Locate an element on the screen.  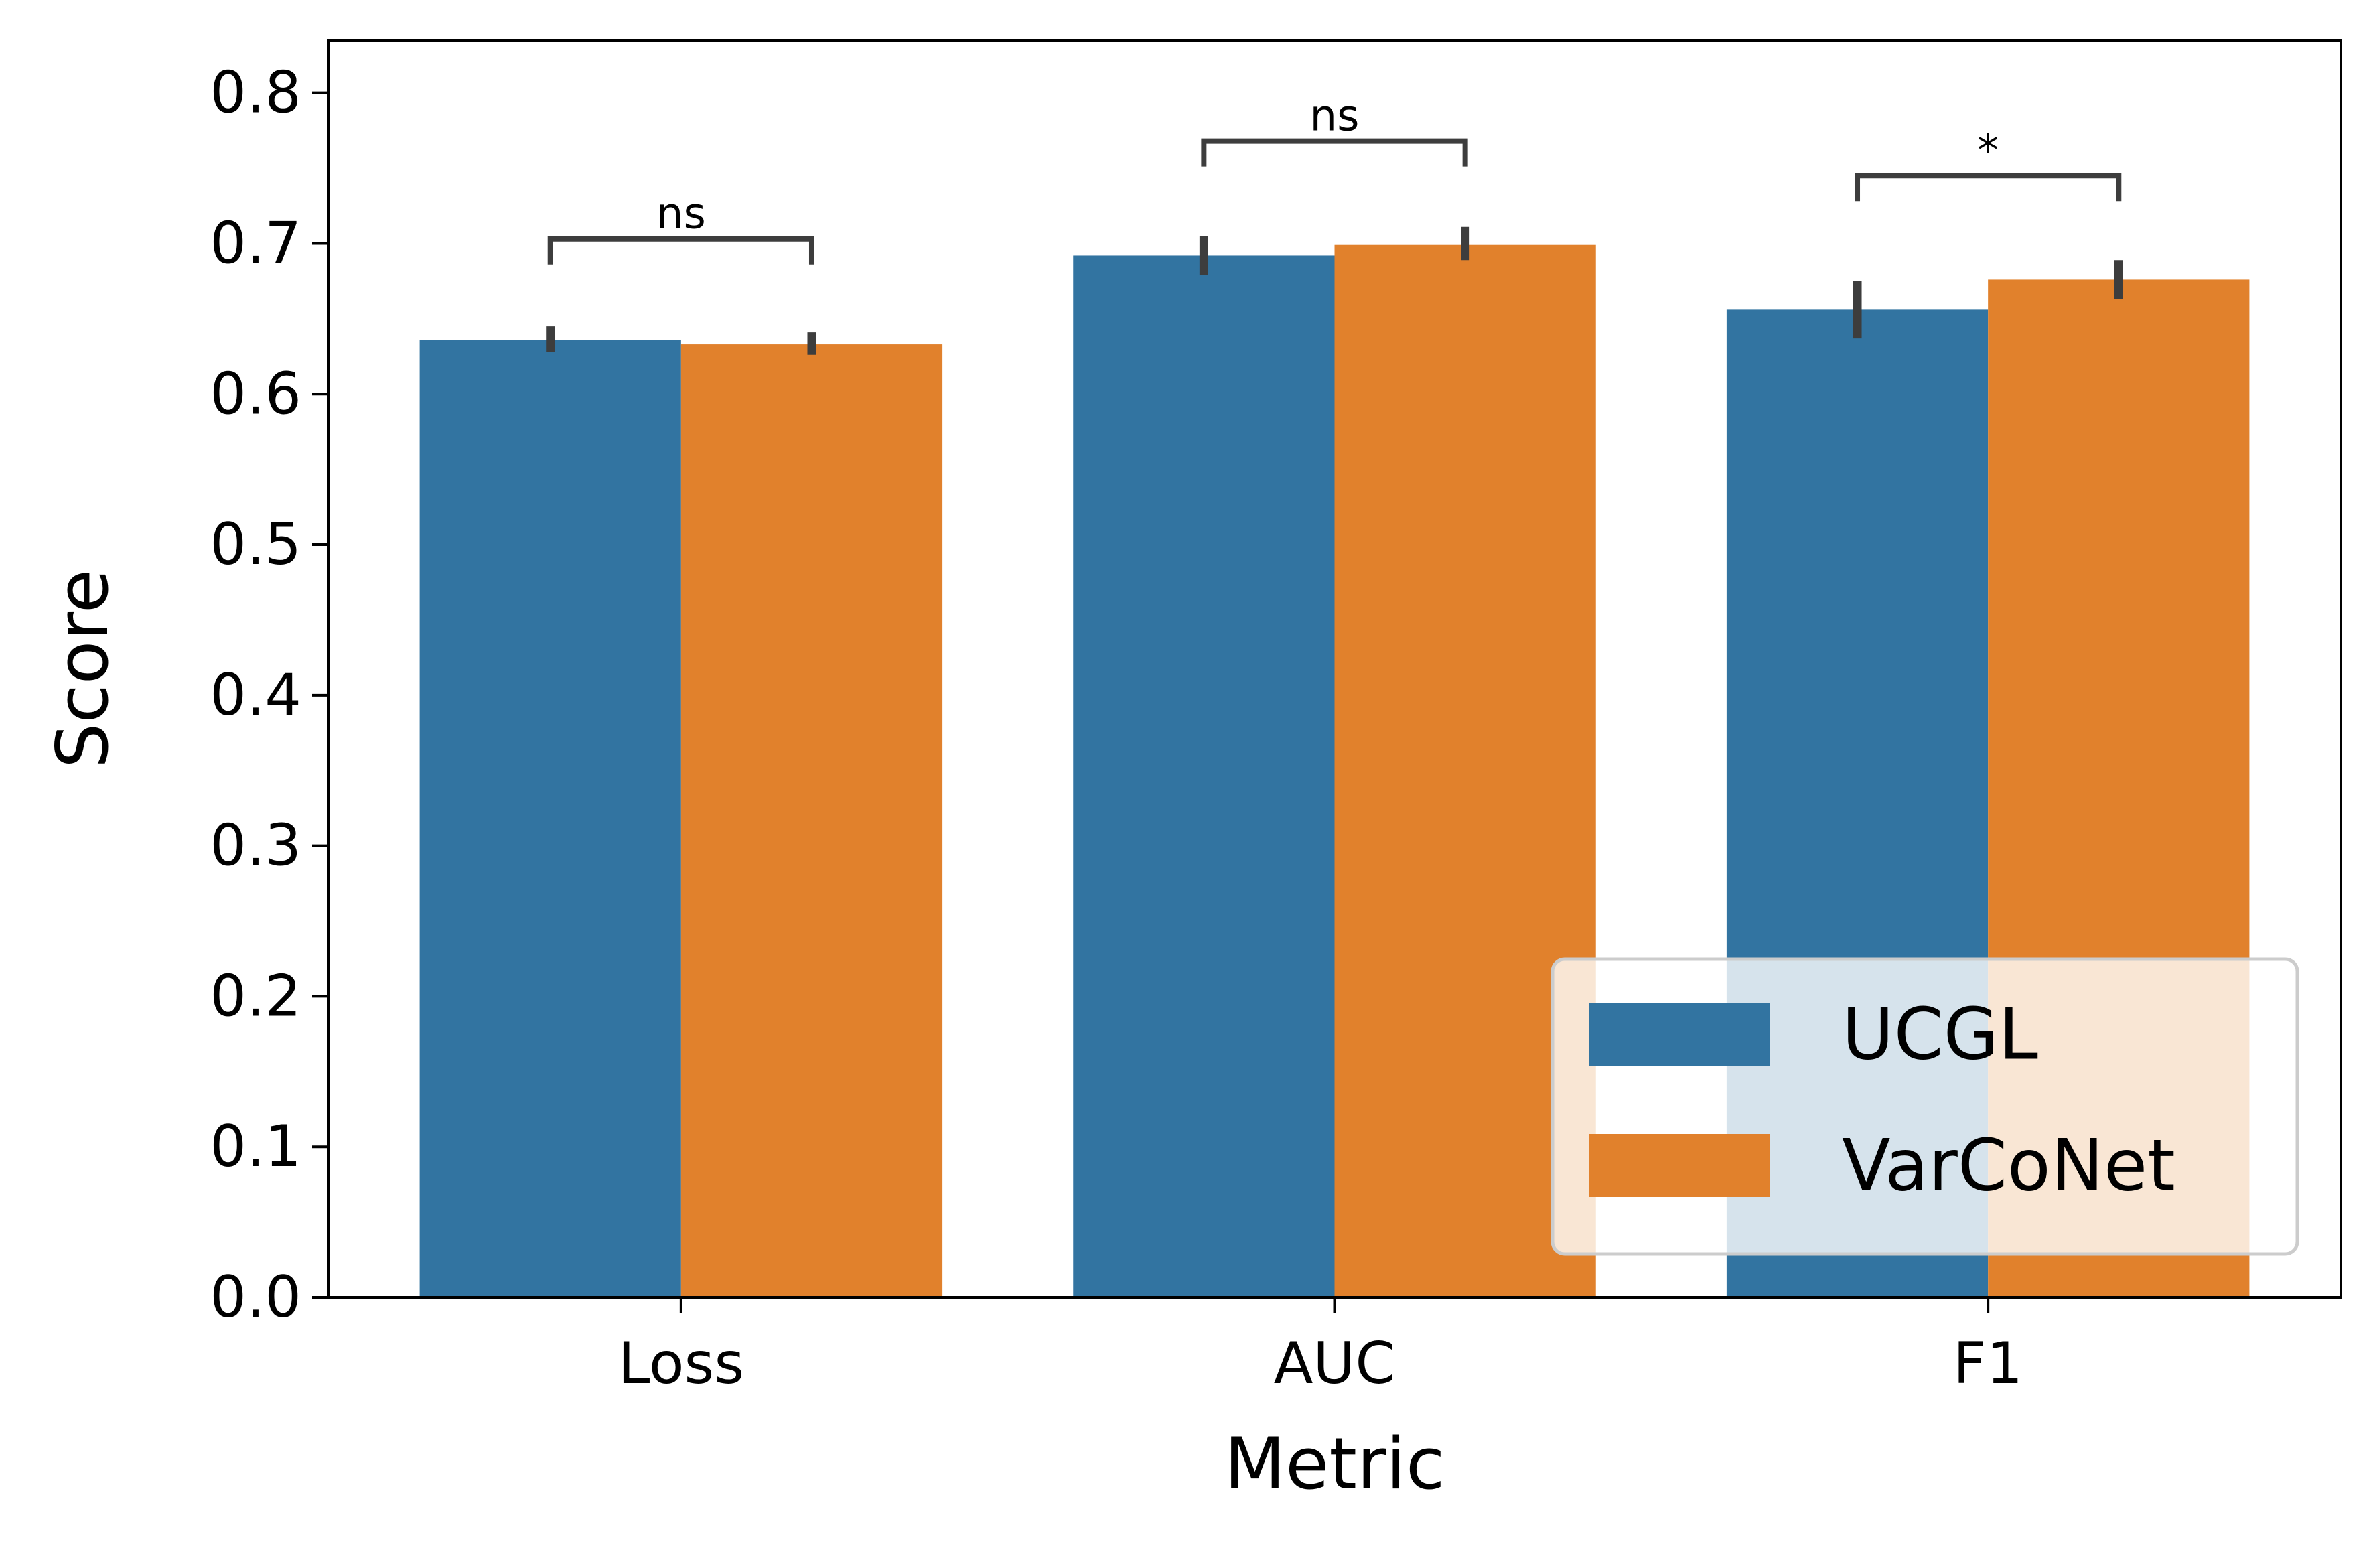
y-tick-label: 0.3 is located at coordinates (255, 845).